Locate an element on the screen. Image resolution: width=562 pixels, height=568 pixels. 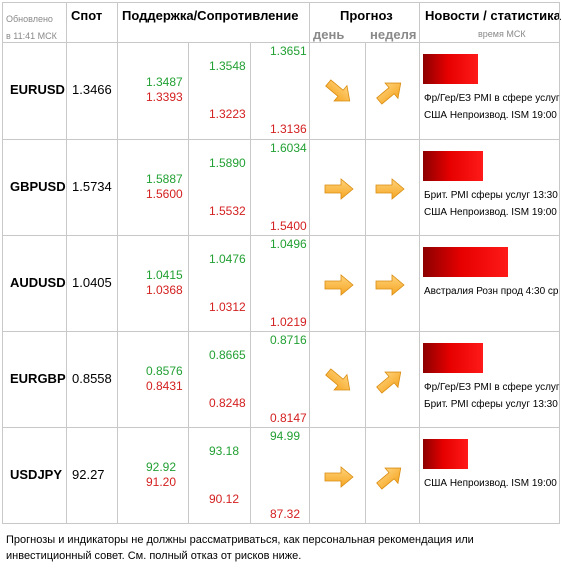
support-level-1: 1.5887 is located at coordinates (164, 179).